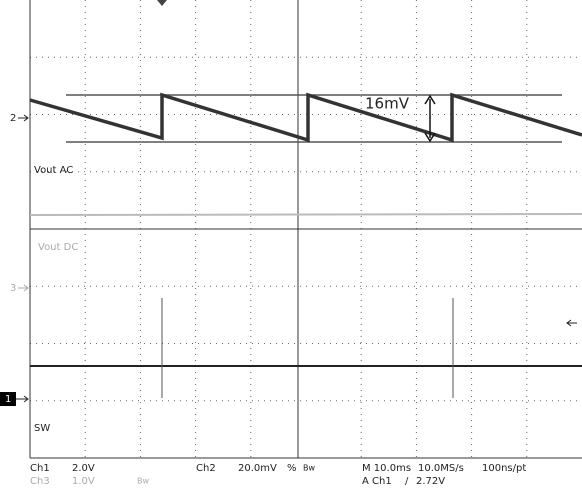  I want to click on status-ch3-scale: 1.0V, so click(83, 481).